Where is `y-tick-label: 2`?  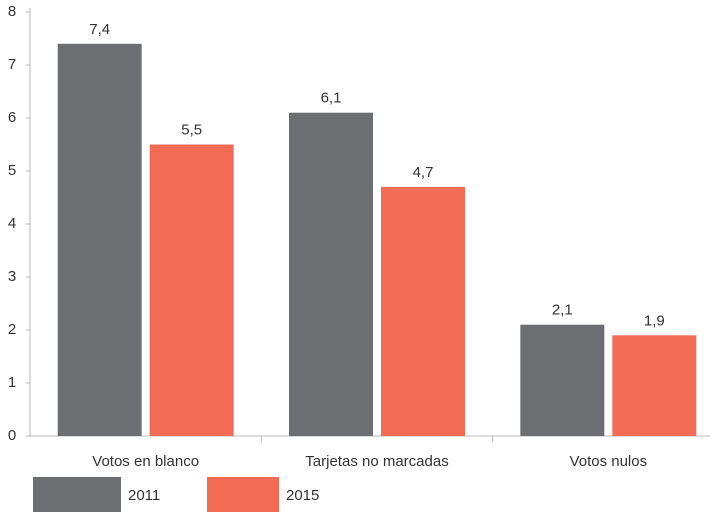 y-tick-label: 2 is located at coordinates (12, 329).